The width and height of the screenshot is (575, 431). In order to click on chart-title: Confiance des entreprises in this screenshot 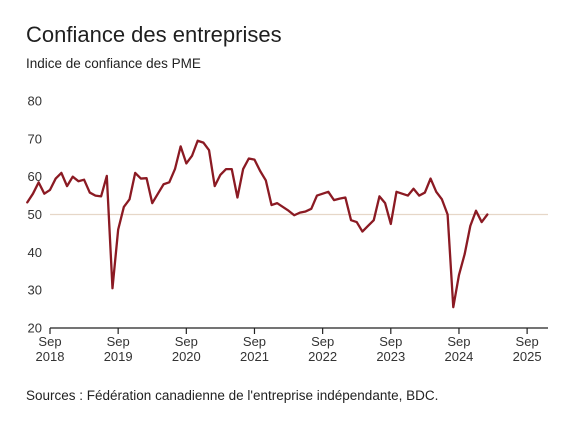, I will do `click(154, 34)`.